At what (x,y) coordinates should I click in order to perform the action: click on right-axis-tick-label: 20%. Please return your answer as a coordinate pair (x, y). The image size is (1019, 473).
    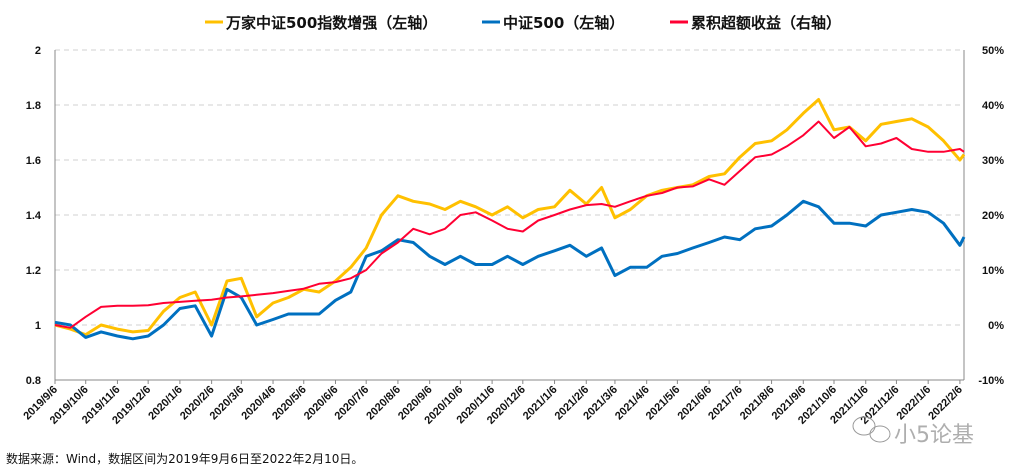
    Looking at the image, I should click on (993, 216).